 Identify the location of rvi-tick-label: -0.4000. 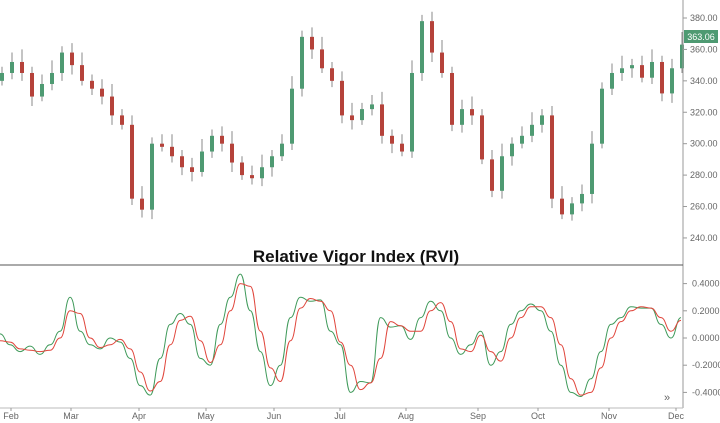
(706, 392).